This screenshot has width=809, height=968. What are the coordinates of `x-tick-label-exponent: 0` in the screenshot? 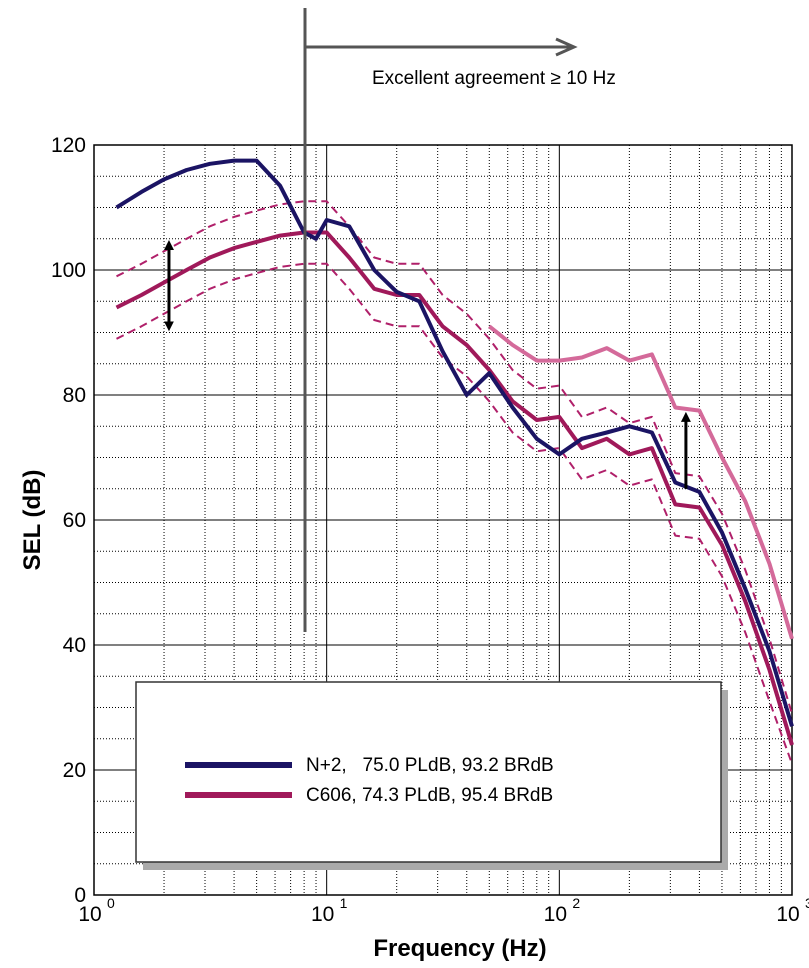 It's located at (111, 903).